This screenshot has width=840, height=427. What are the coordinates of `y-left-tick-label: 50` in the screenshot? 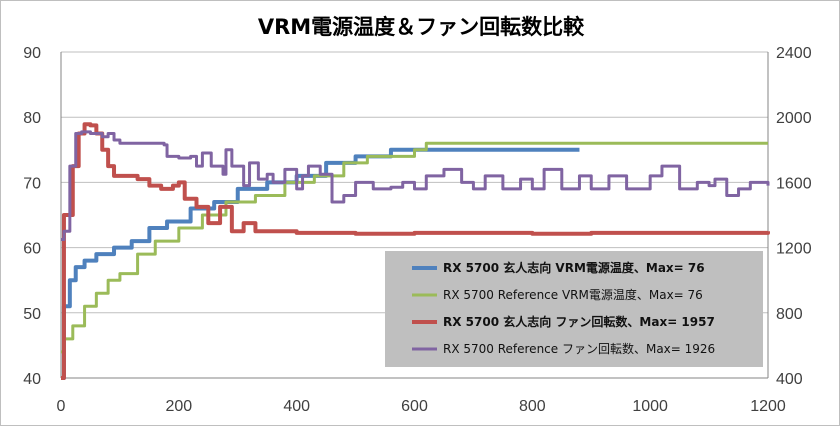 It's located at (32, 314).